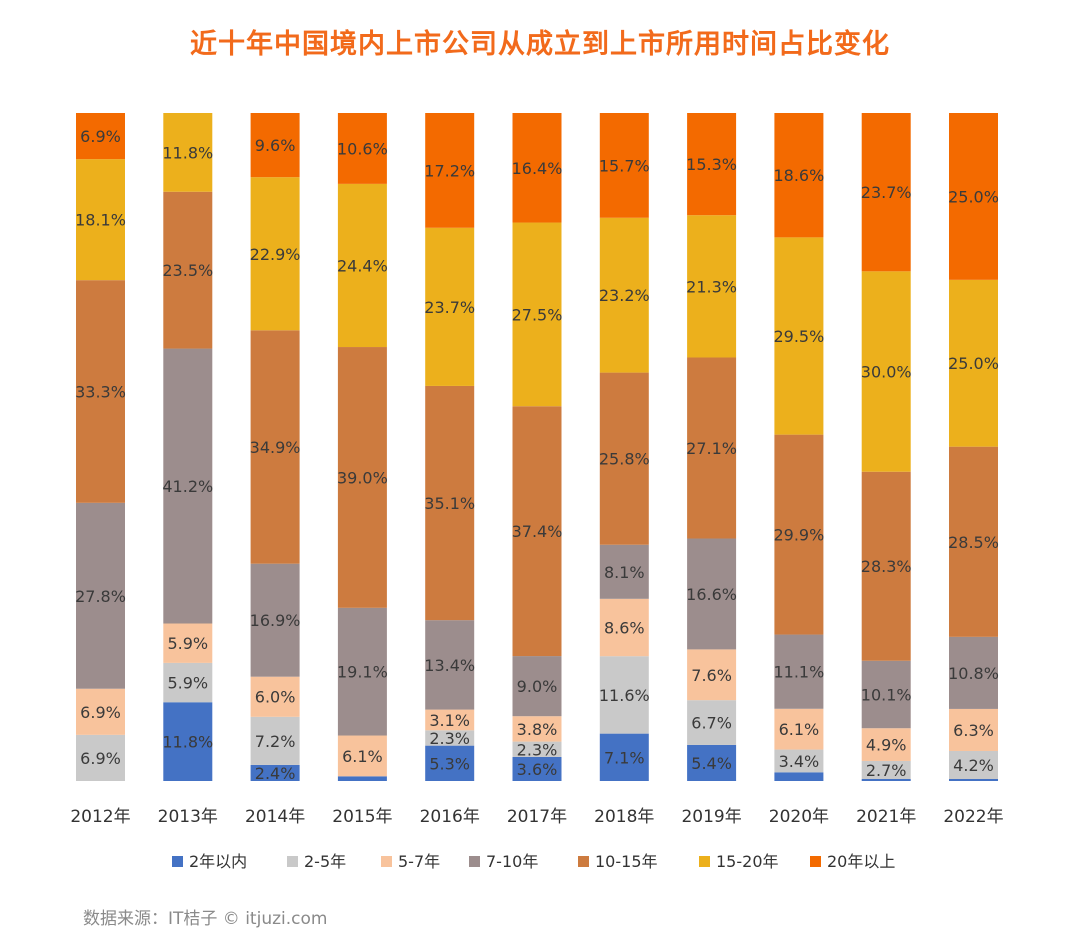 The image size is (1080, 938). I want to click on segment-data-label: 41.2%, so click(187, 486).